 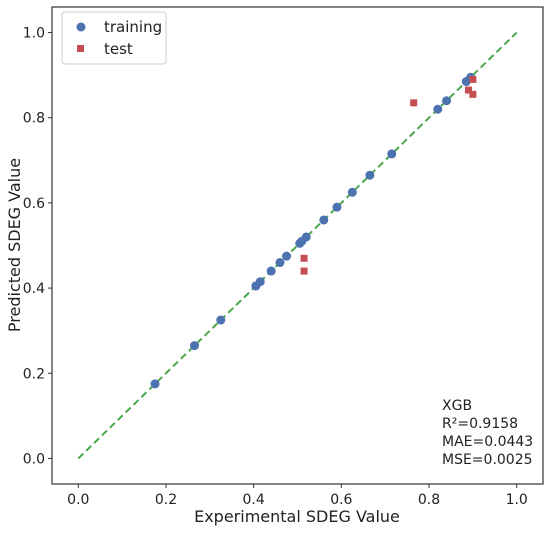 What do you see at coordinates (133, 27) in the screenshot?
I see `legend-training-label: training` at bounding box center [133, 27].